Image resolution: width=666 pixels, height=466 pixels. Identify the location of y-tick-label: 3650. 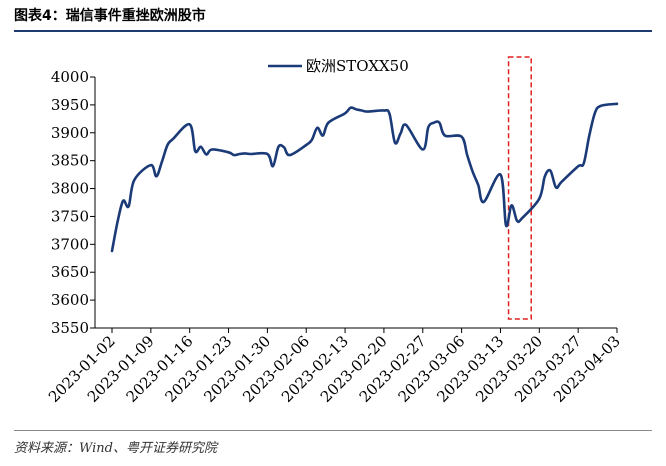
(70, 272).